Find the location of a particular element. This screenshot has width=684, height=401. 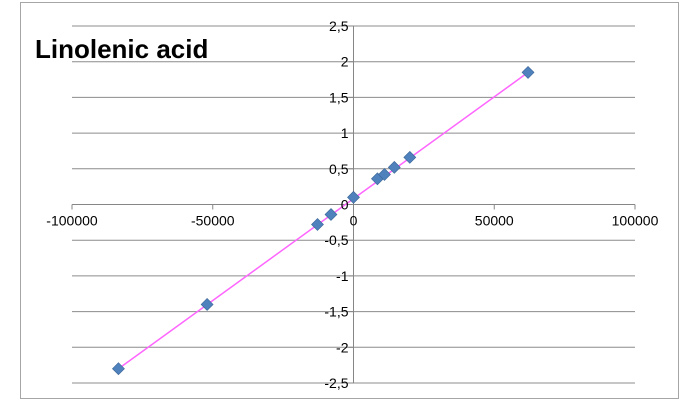

x-tick-label: -50000 is located at coordinates (213, 221).